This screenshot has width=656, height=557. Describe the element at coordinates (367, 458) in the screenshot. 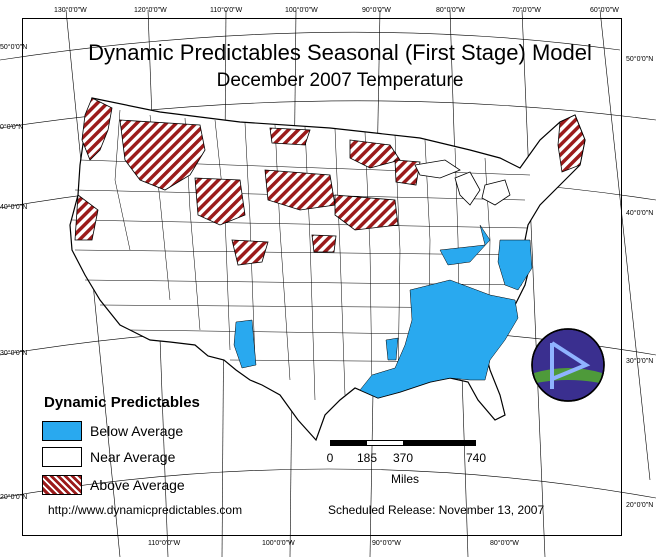

I see `scale-tick: 185` at that location.